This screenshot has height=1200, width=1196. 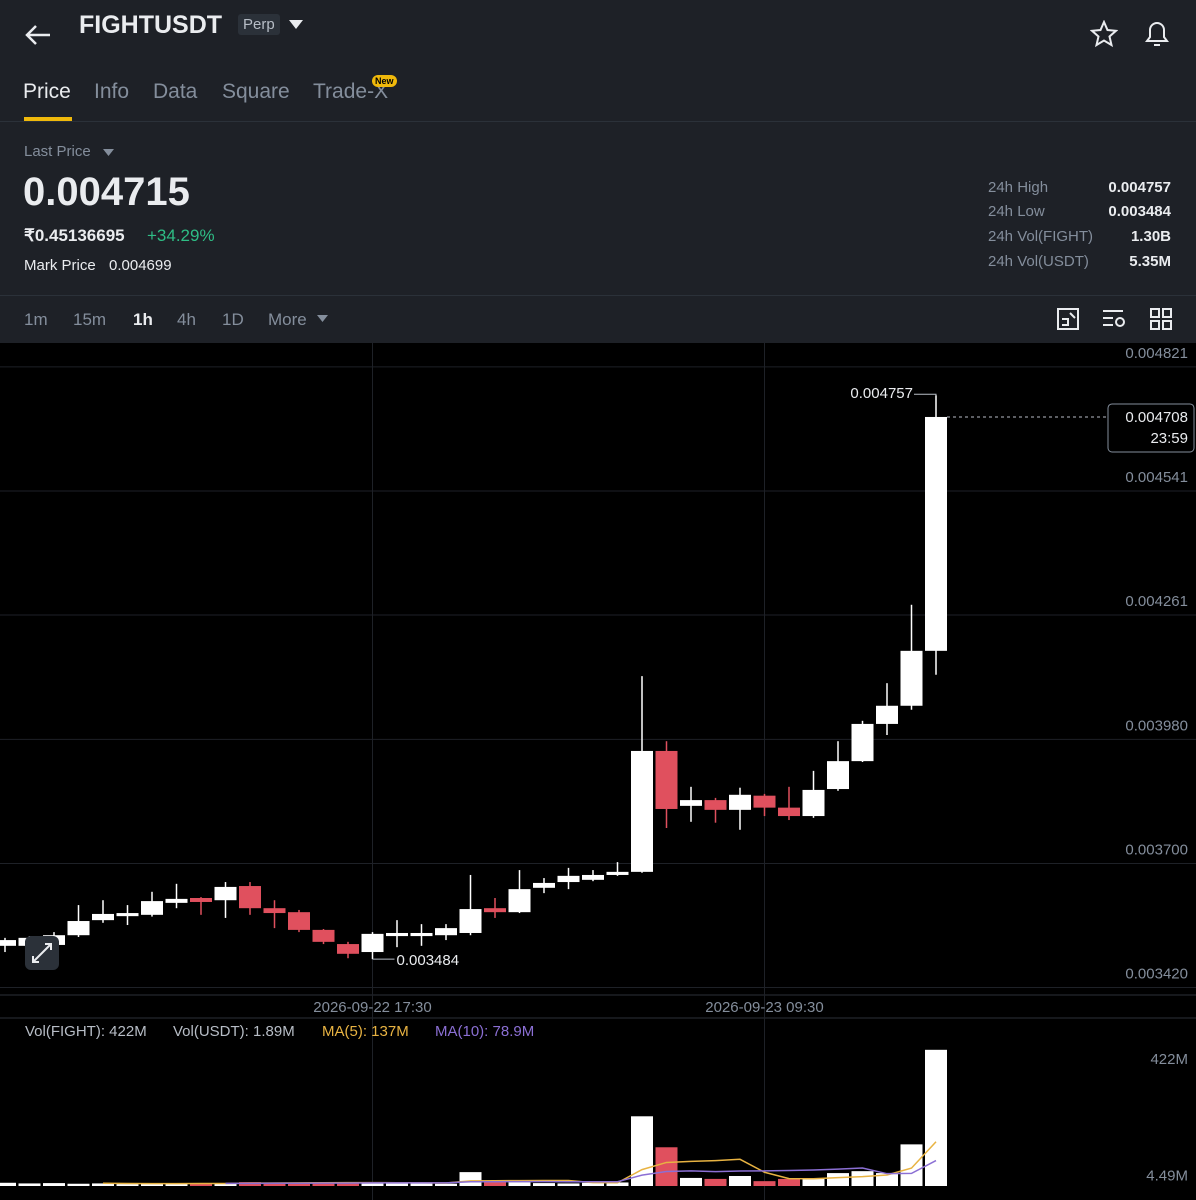 I want to click on tab: Square, so click(x=256, y=91).